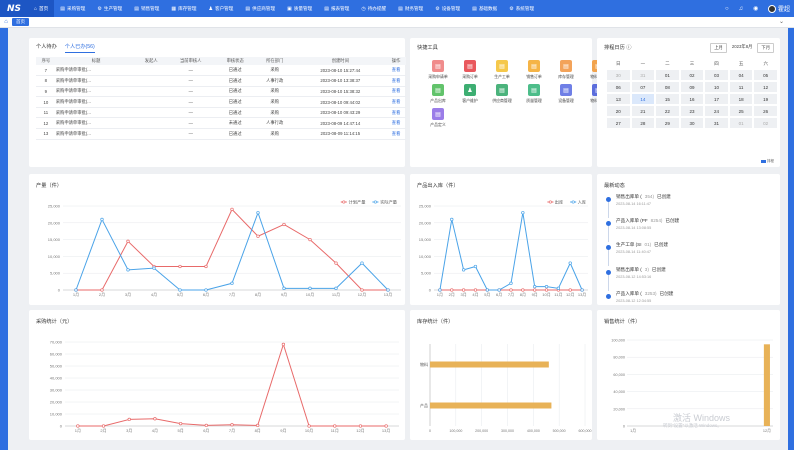  Describe the element at coordinates (183, 8) in the screenshot. I see `menu-item-4: ▦ 库存管理` at that location.